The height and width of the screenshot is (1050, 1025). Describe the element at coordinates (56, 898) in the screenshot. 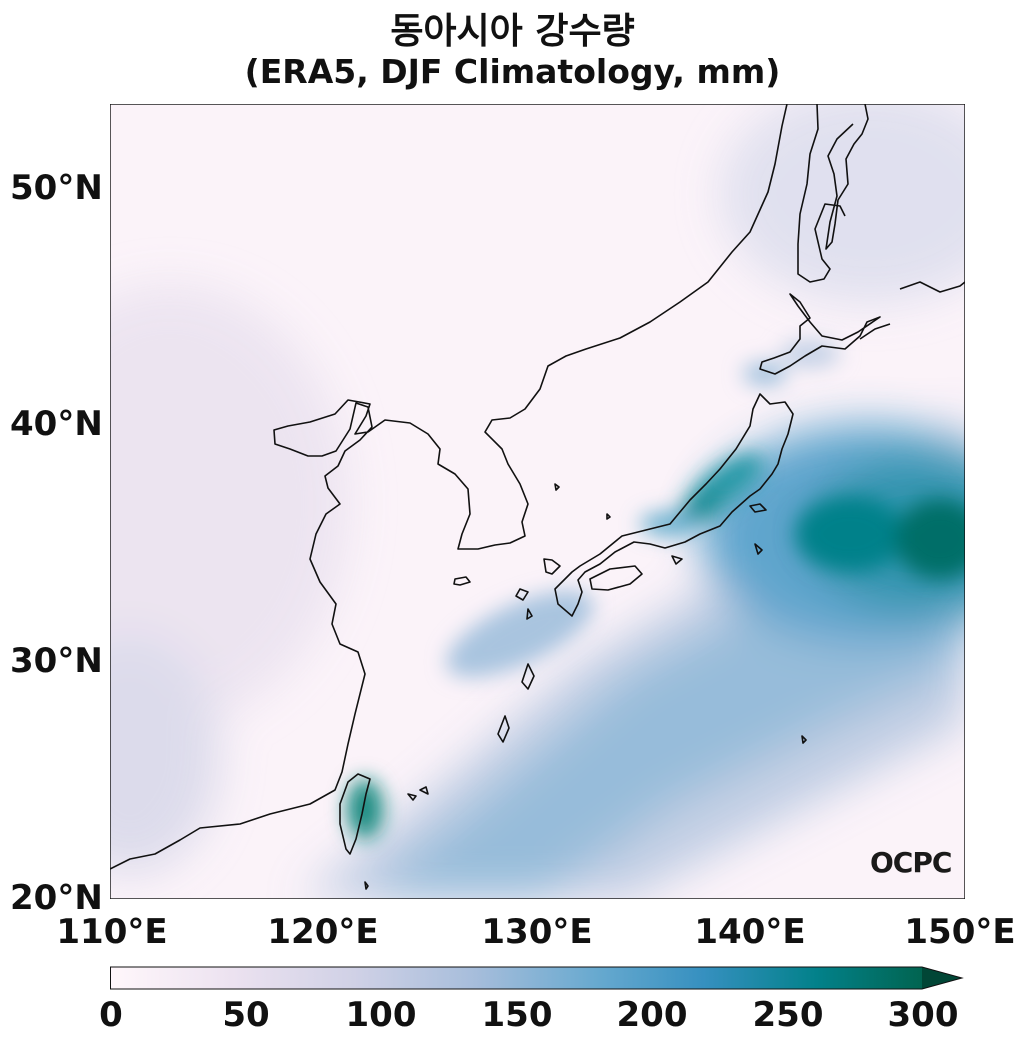

I see `lat-label-20n: 20°N` at that location.